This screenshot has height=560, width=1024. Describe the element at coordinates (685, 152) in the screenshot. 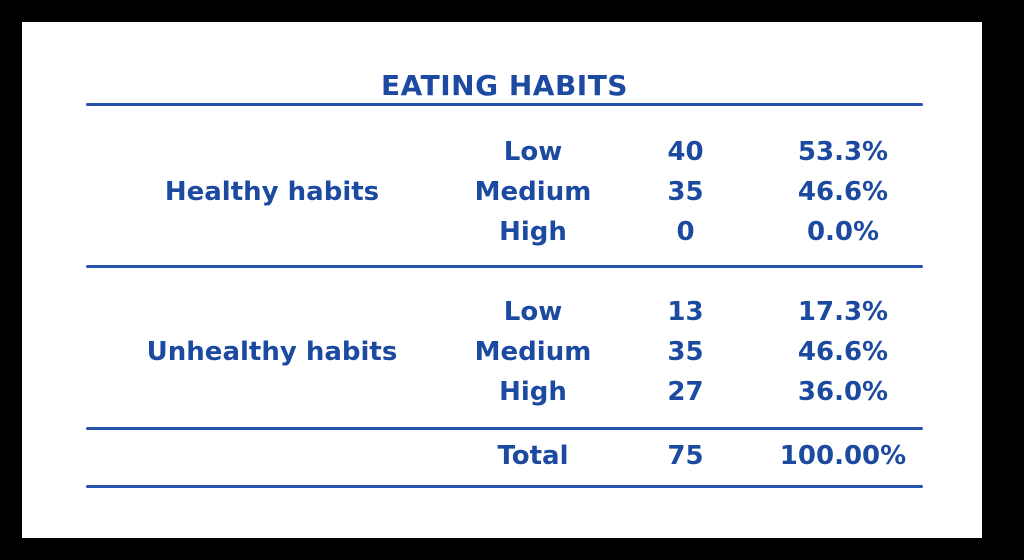

I see `count-cell: 40` at that location.